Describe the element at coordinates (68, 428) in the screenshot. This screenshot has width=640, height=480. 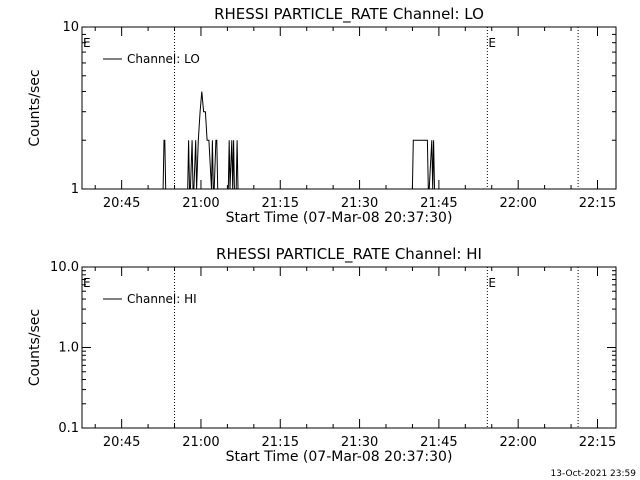
I see `y-tick-label: 0.1` at that location.